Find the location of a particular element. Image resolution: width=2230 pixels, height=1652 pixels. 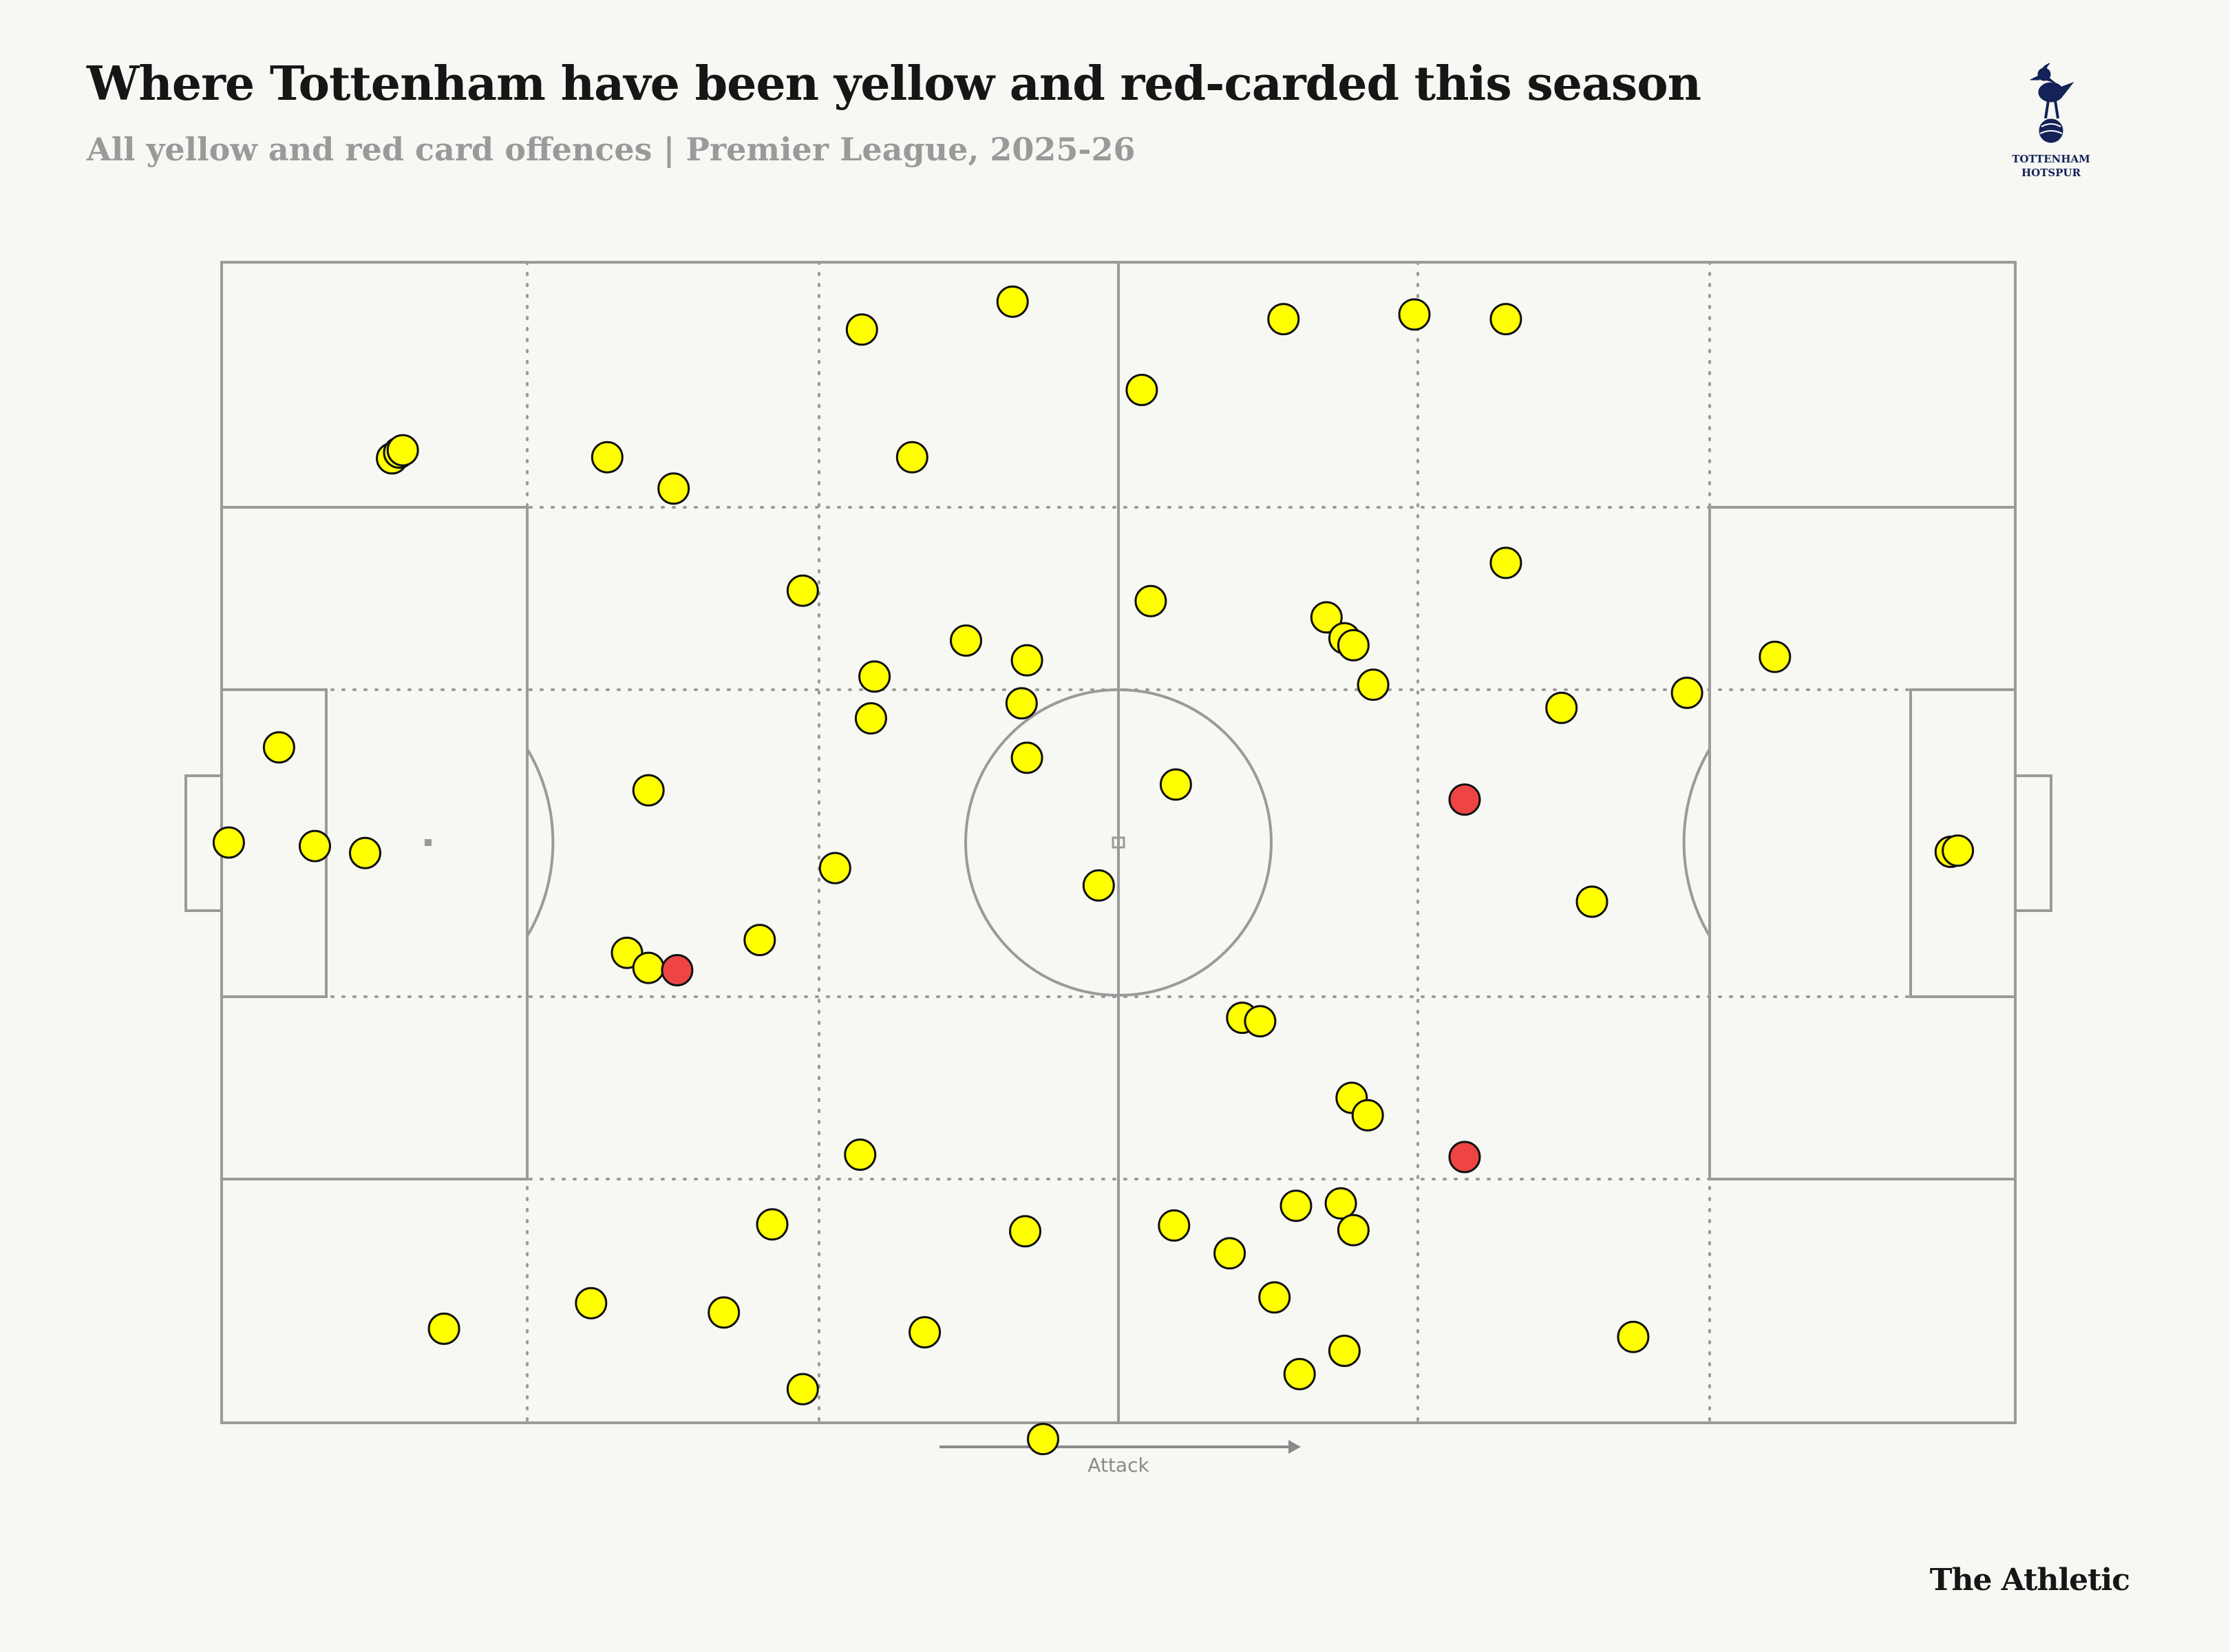

crest-text-line1: TOTTENHAM is located at coordinates (2051, 159).